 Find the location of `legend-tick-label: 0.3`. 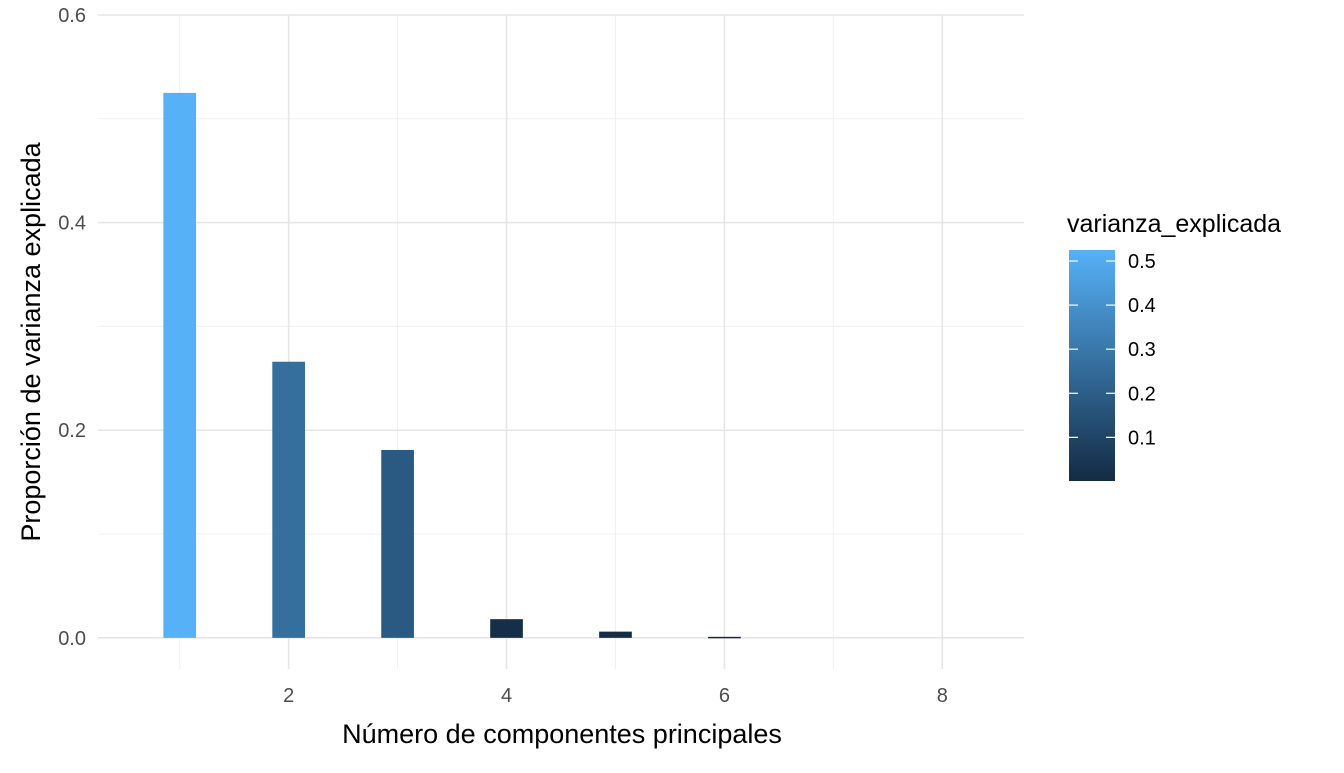

legend-tick-label: 0.3 is located at coordinates (1142, 350).